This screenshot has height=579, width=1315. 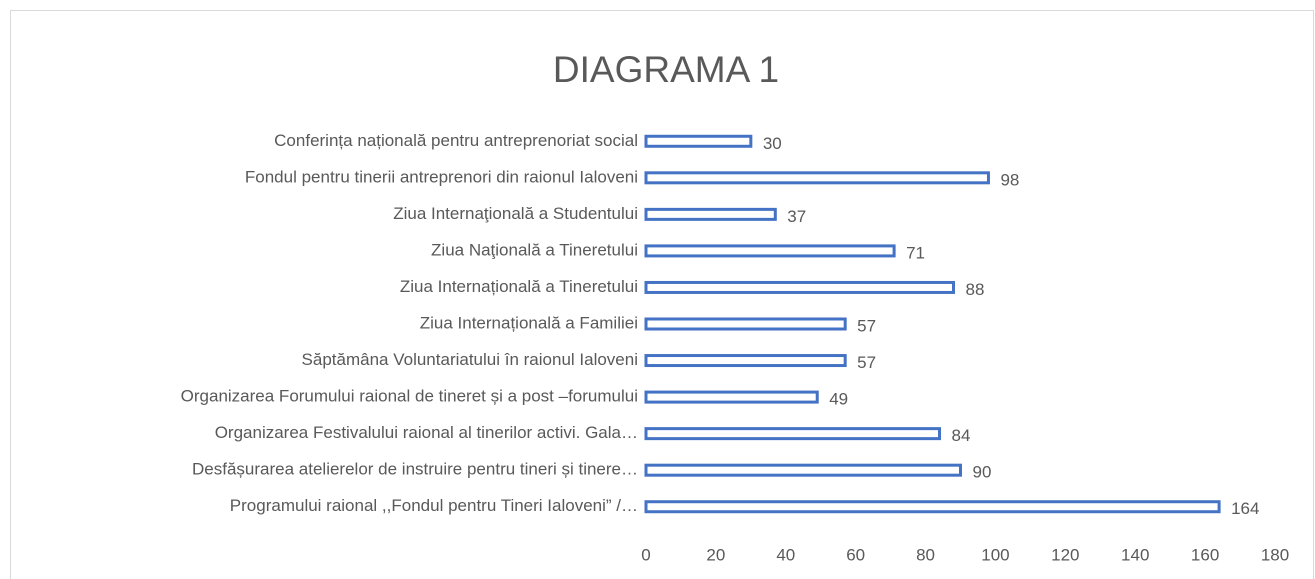 I want to click on data-label: 88, so click(x=975, y=289).